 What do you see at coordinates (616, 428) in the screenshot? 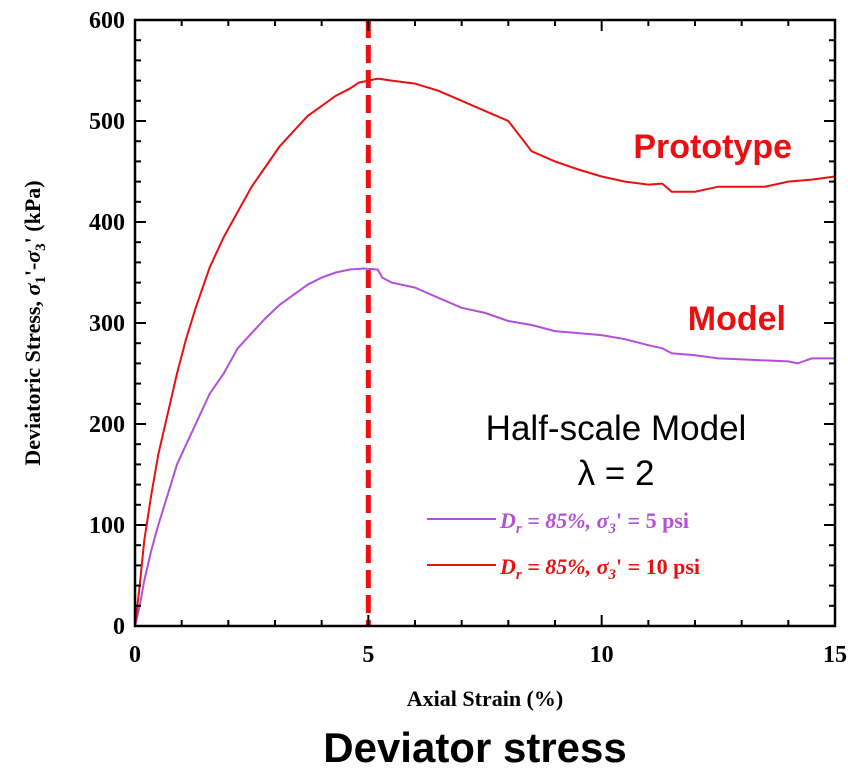
I see `scale-annotation-line1: Half-scale Model` at bounding box center [616, 428].